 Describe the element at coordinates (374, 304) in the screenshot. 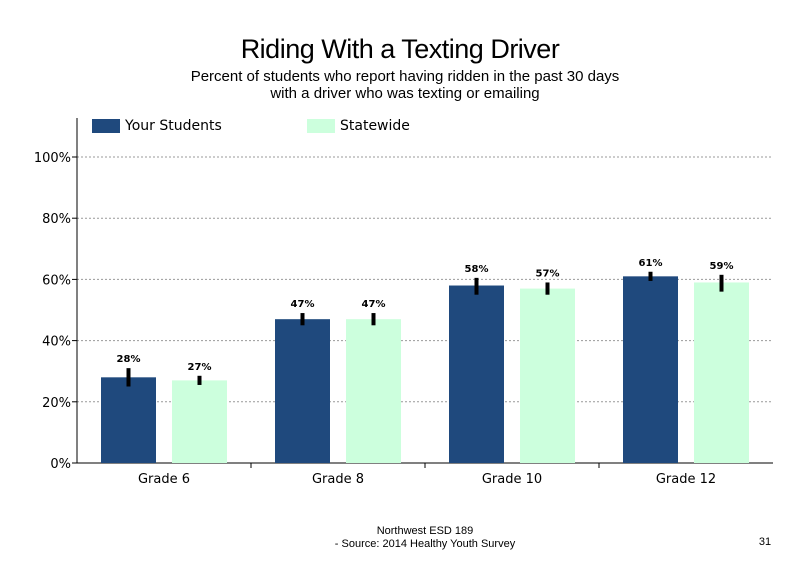

I see `data-label-statewide: 47%` at that location.